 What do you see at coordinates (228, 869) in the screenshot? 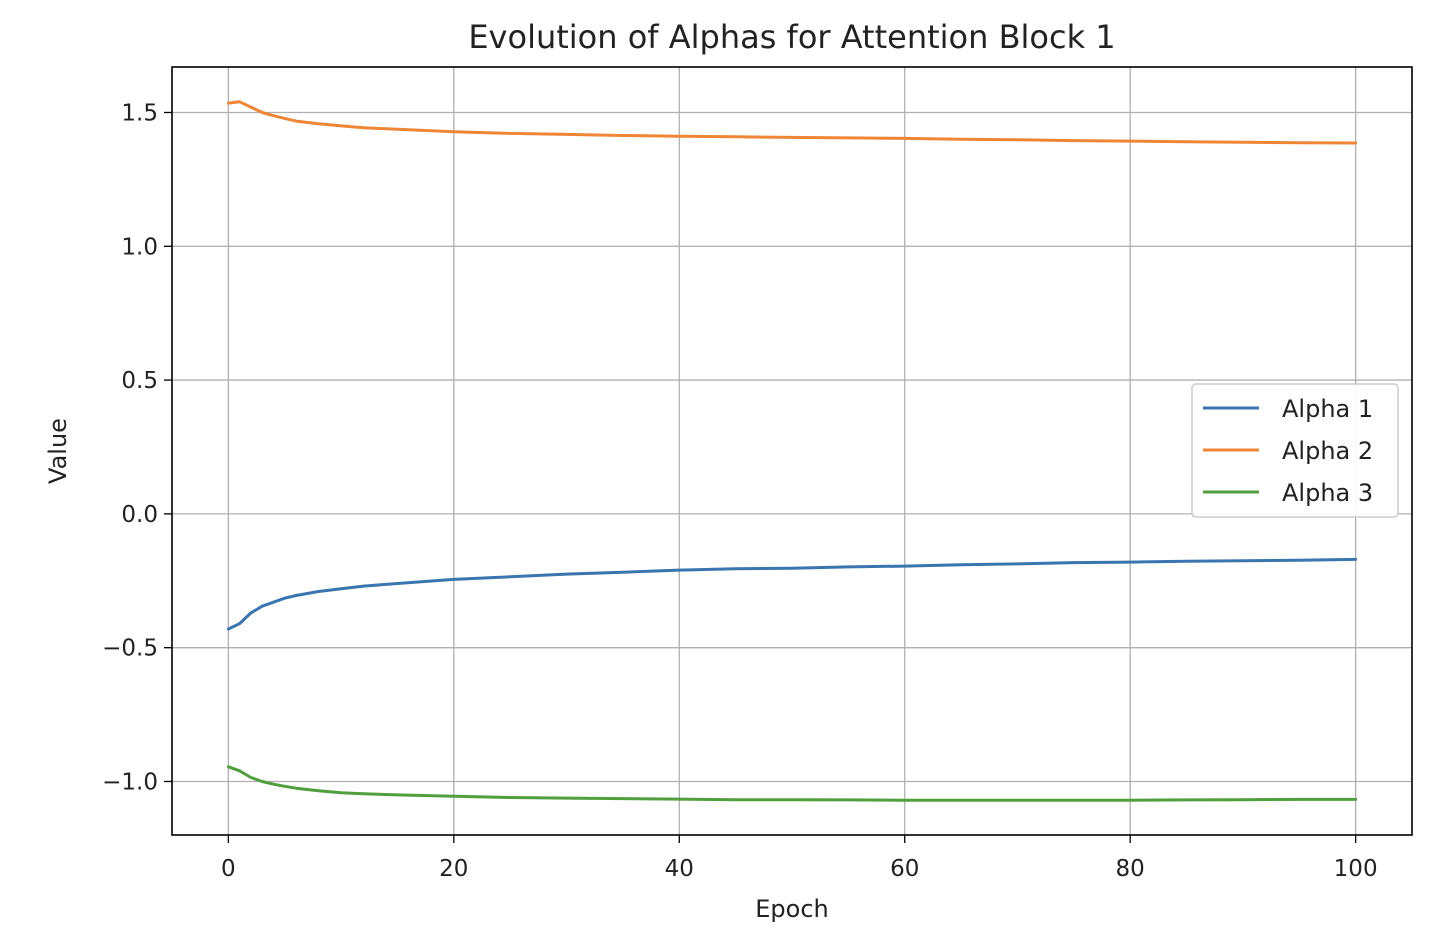
I see `x-tick-label: 0` at bounding box center [228, 869].